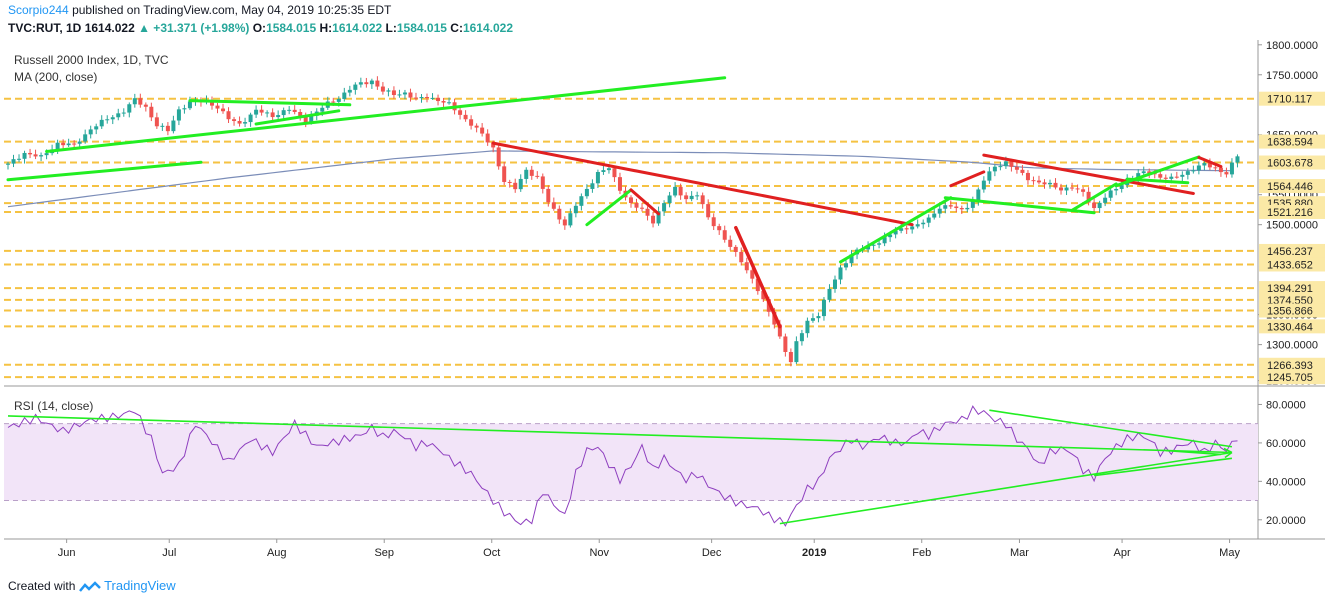 The height and width of the screenshot is (603, 1330). Describe the element at coordinates (38, 10) in the screenshot. I see `author-name: Scorpio244` at that location.